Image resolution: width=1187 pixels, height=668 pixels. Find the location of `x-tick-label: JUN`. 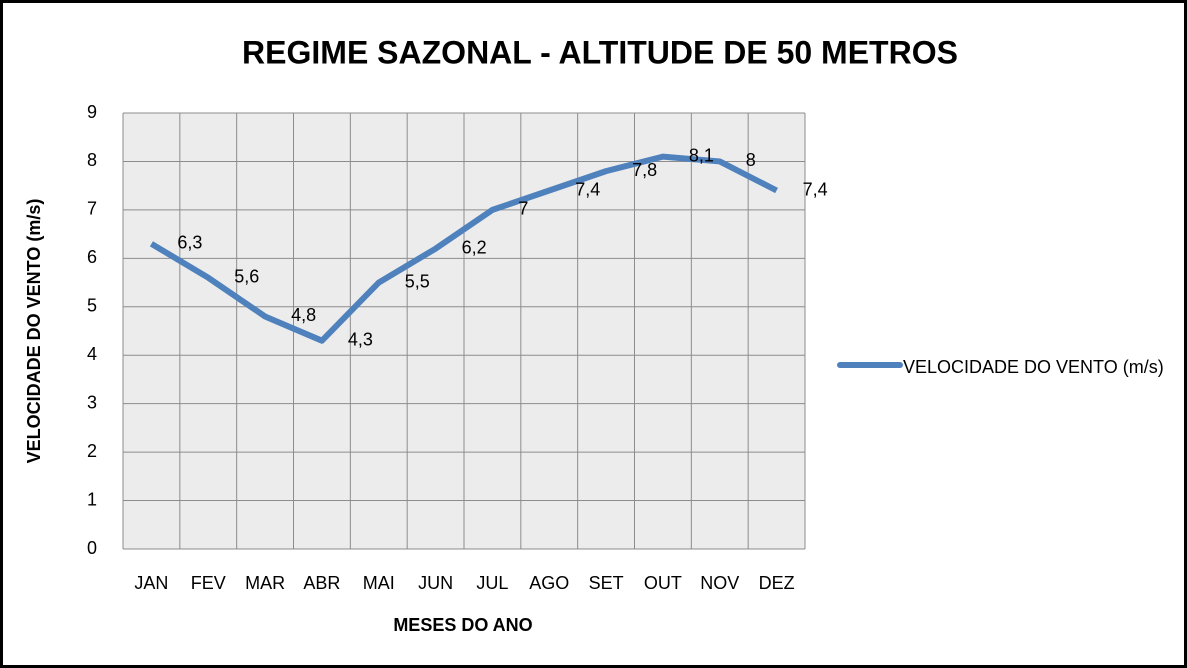

x-tick-label: JUN is located at coordinates (435, 583).